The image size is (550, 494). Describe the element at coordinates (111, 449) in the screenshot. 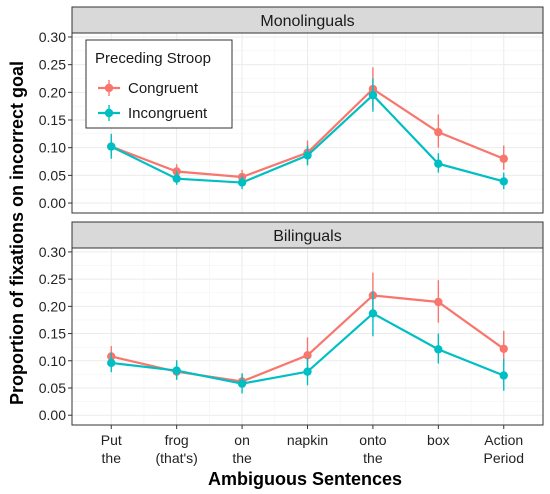

I see `x-tick-label: Put the` at that location.